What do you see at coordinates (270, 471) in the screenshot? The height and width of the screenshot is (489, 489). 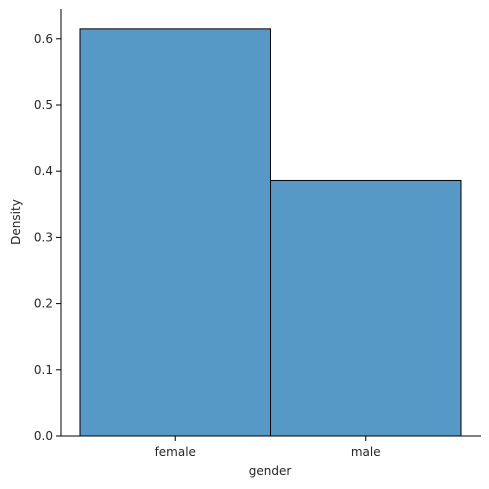 I see `x-axis-label: gender` at bounding box center [270, 471].